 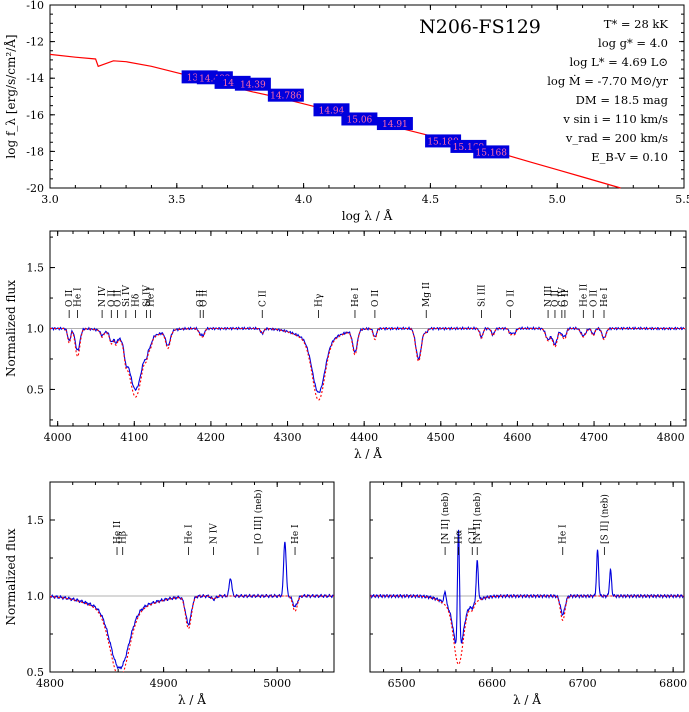 What do you see at coordinates (629, 157) in the screenshot?
I see `stellar-parameter: E_B-V = 0.10` at bounding box center [629, 157].